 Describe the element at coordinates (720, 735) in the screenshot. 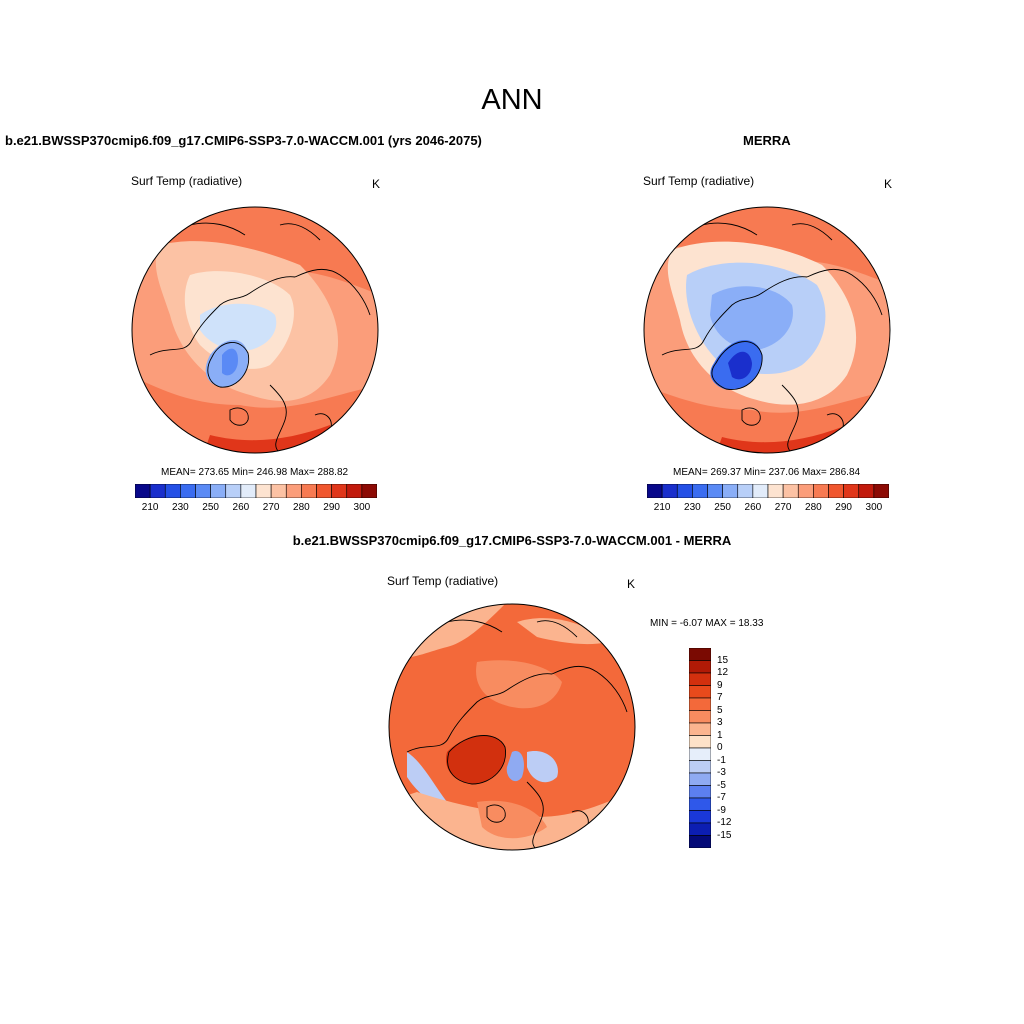

I see `colorbar-tick-label: 1` at that location.